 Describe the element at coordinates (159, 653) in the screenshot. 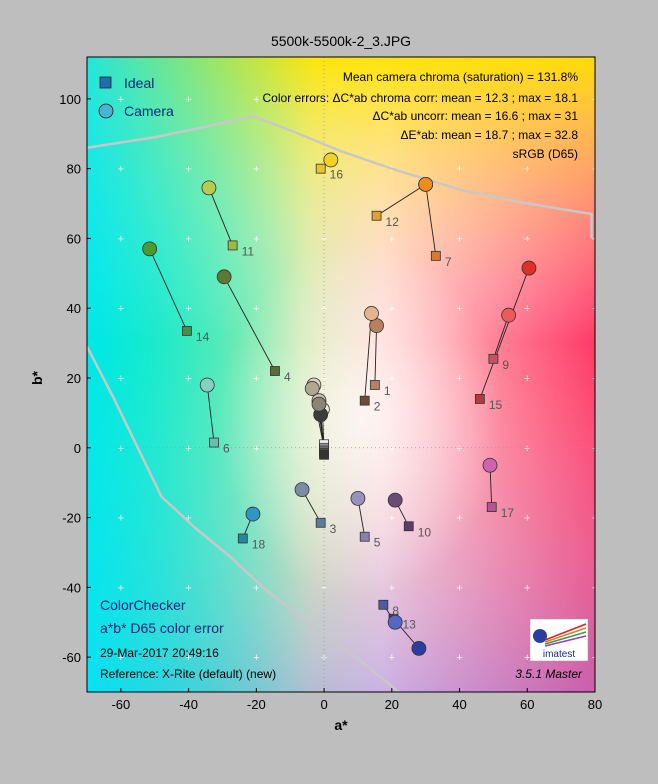

I see `info-date: 29-Mar-2017 20:49:16` at that location.